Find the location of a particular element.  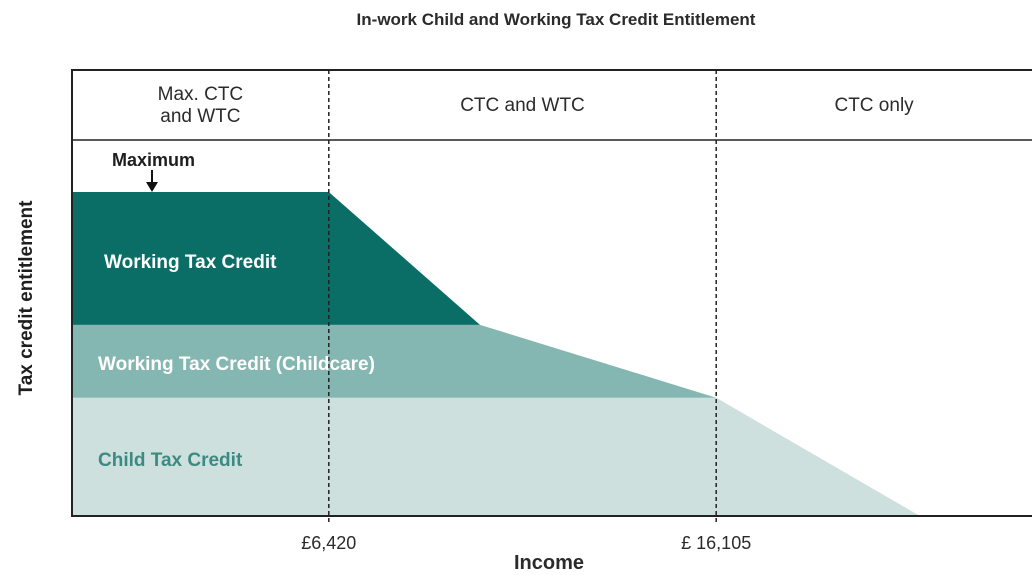

band-working-tax-credit-childcare is located at coordinates (394, 361).